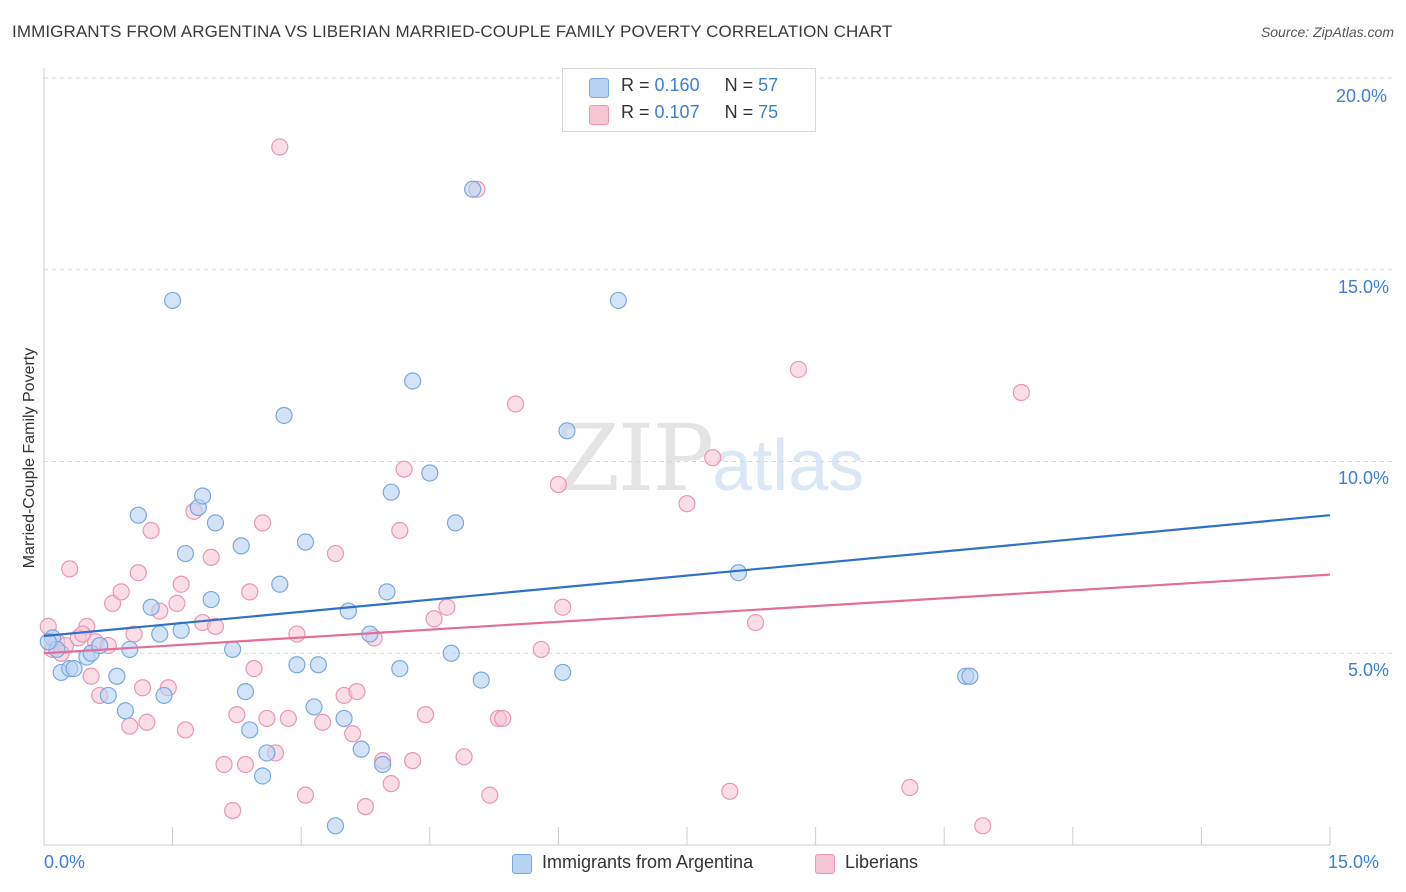  Describe the element at coordinates (689, 100) in the screenshot. I see `correlation-legend: R = 0.160 N = 57 R = 0.107 N = 75` at that location.